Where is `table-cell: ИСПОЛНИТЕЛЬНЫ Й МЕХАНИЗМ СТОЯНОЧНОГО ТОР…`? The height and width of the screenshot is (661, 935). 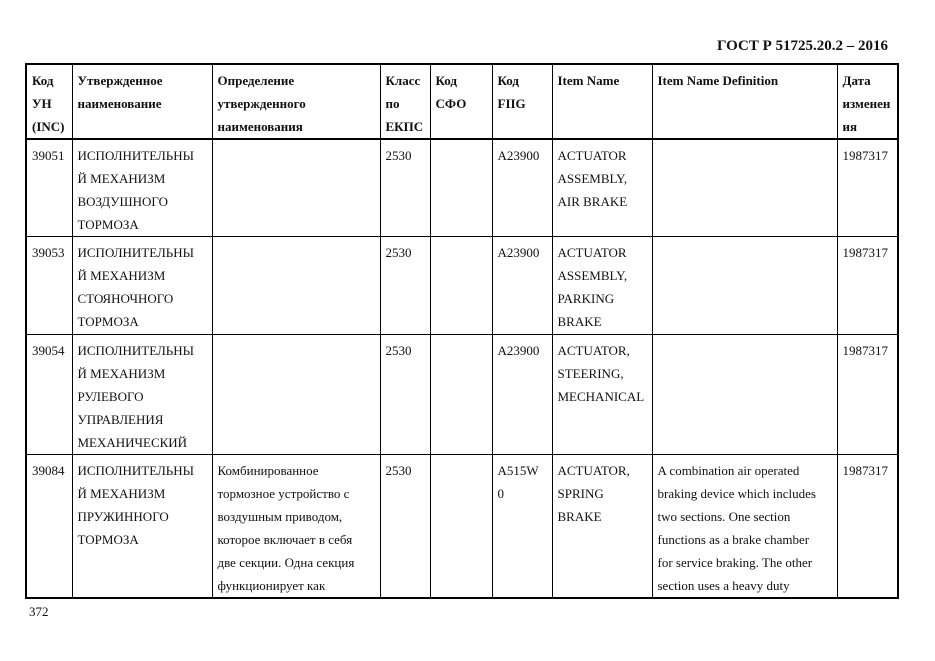 table-cell: ИСПОЛНИТЕЛЬНЫ Й МЕХАНИЗМ СТОЯНОЧНОГО ТОР… is located at coordinates (142, 285).